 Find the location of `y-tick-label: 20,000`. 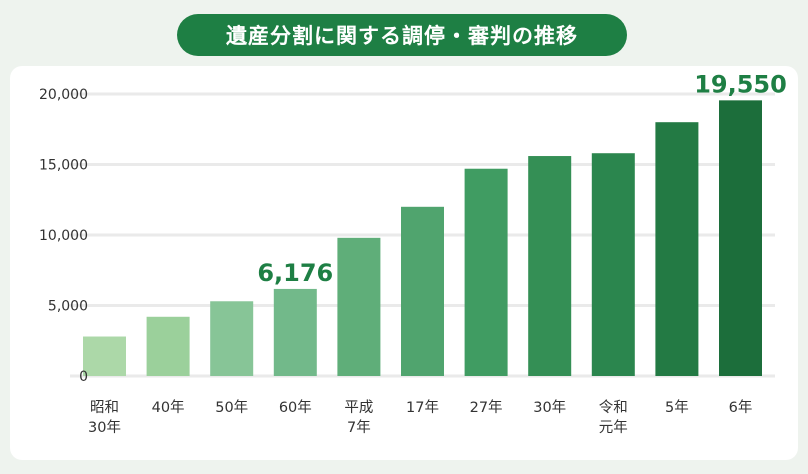

y-tick-label: 20,000 is located at coordinates (63, 95).